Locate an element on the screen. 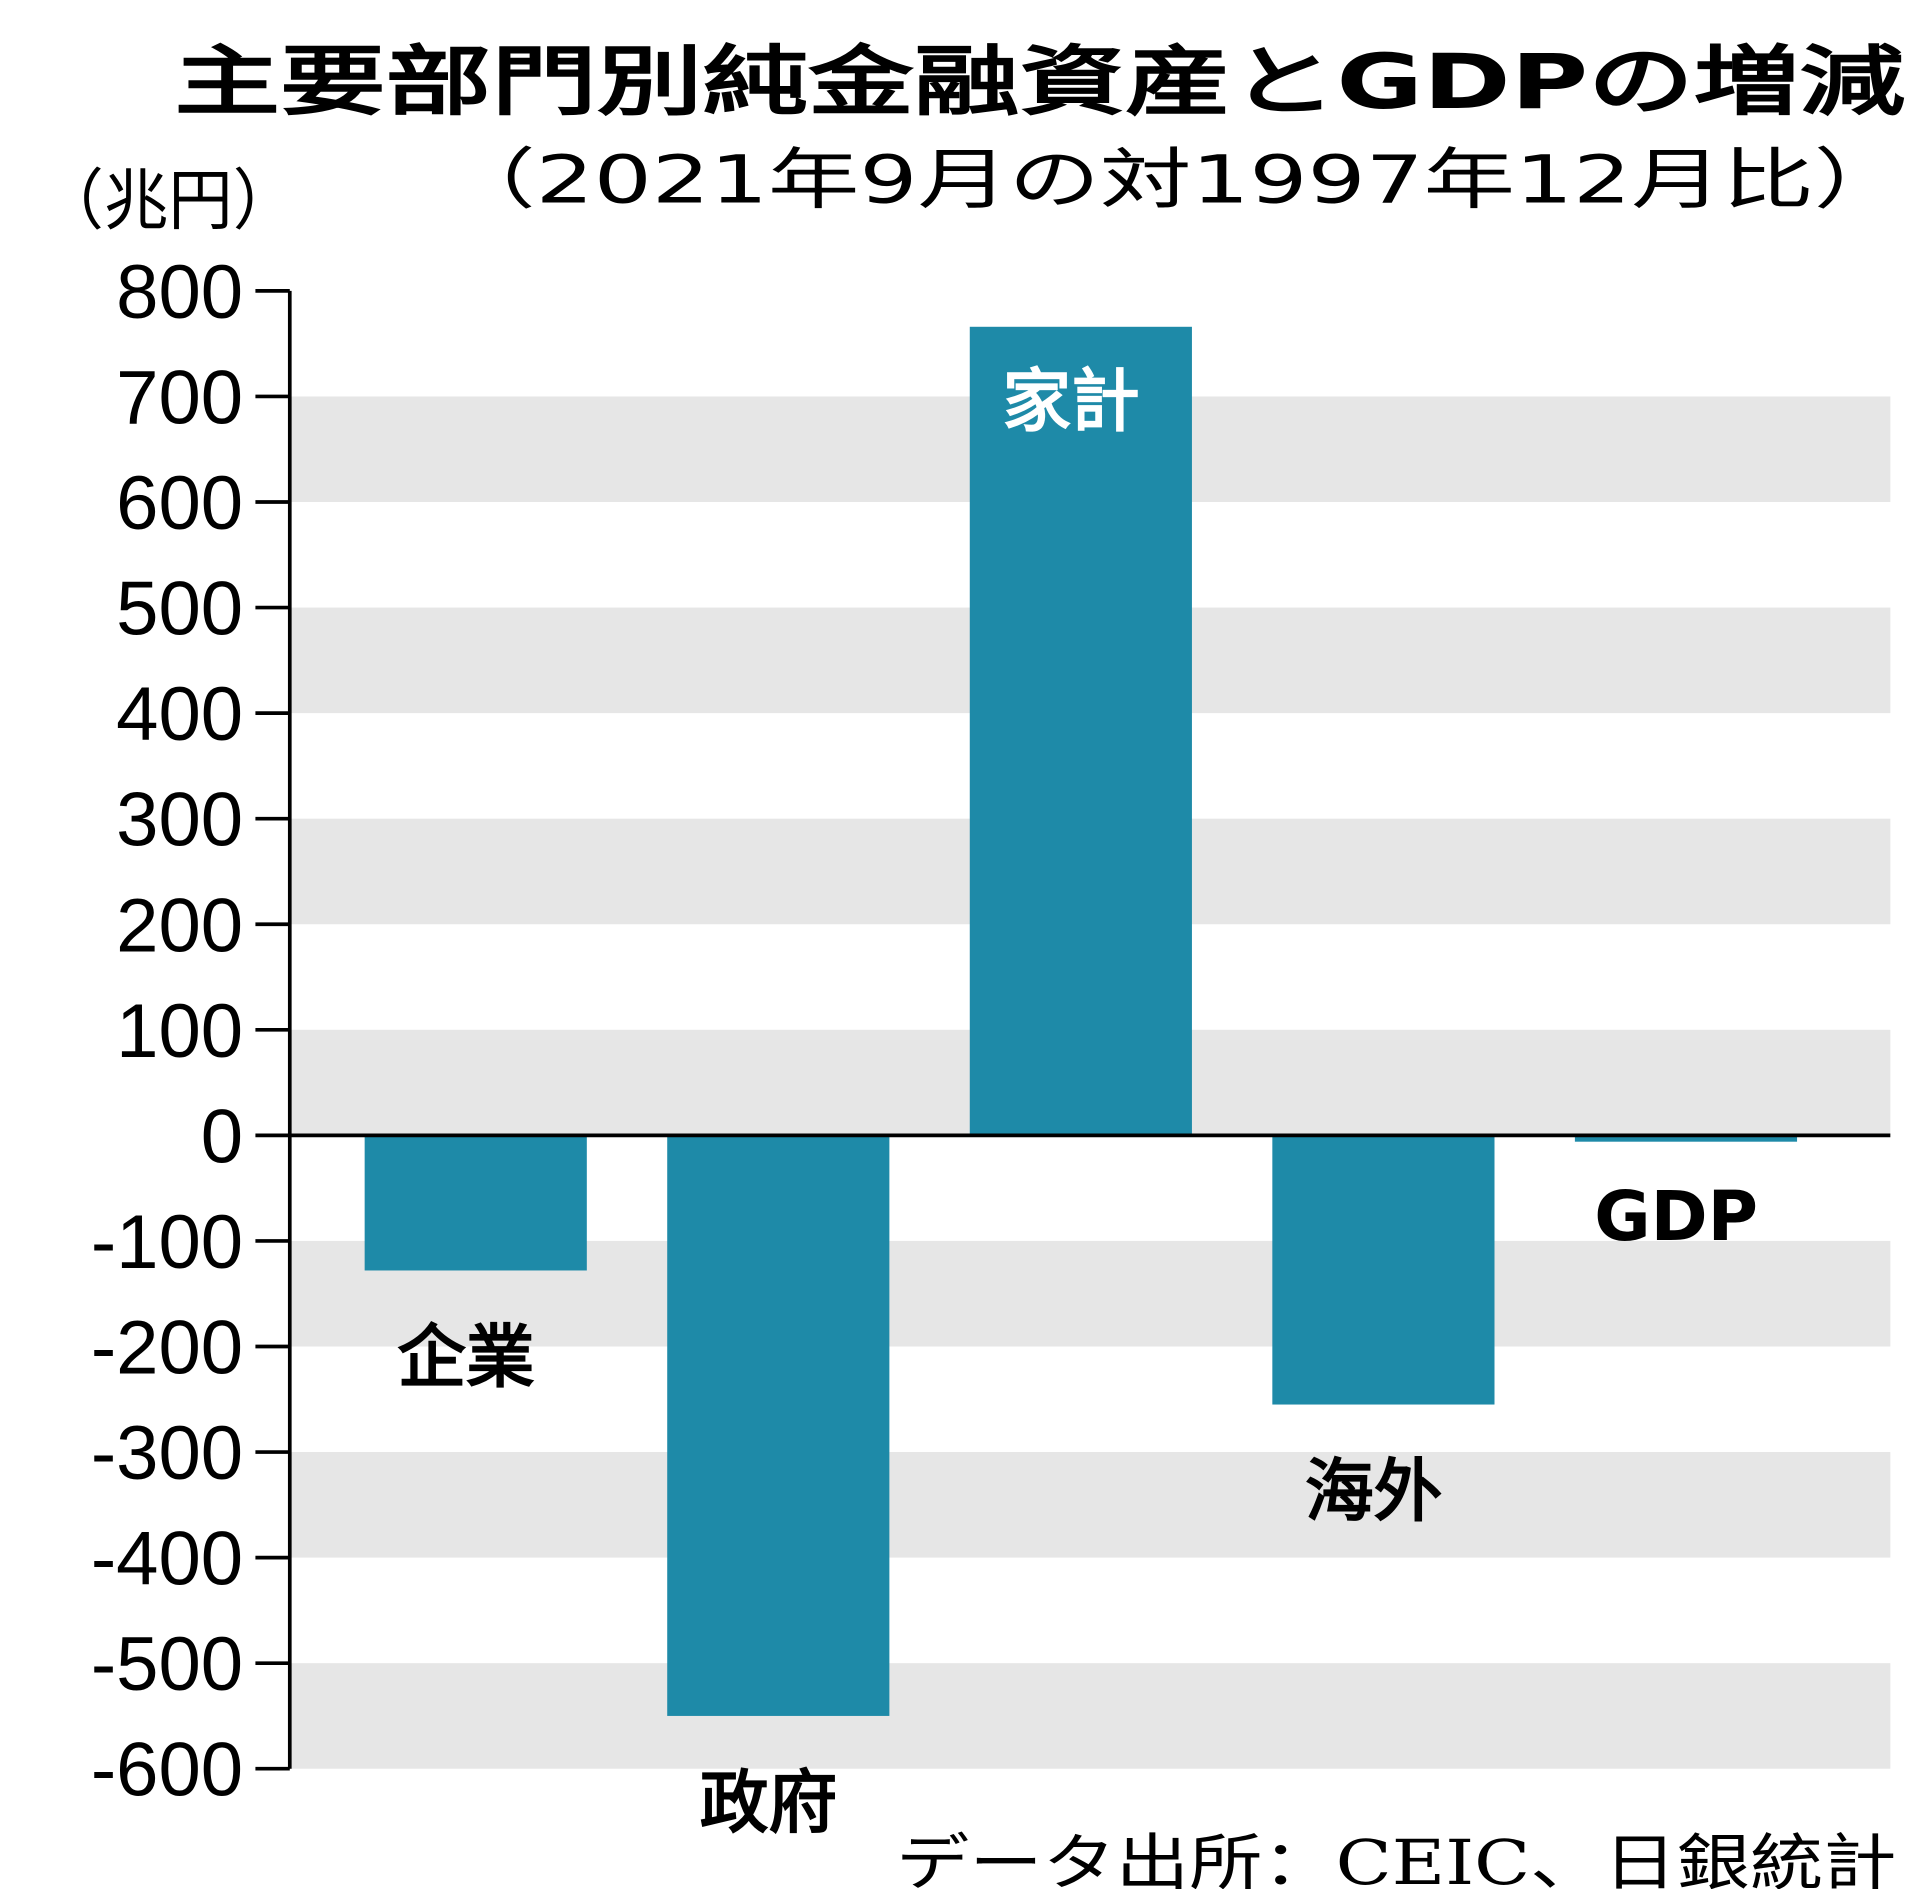 This screenshot has width=1915, height=1889. source-note: データ出所：CEIC、日銀統計 is located at coordinates (1396, 1858).